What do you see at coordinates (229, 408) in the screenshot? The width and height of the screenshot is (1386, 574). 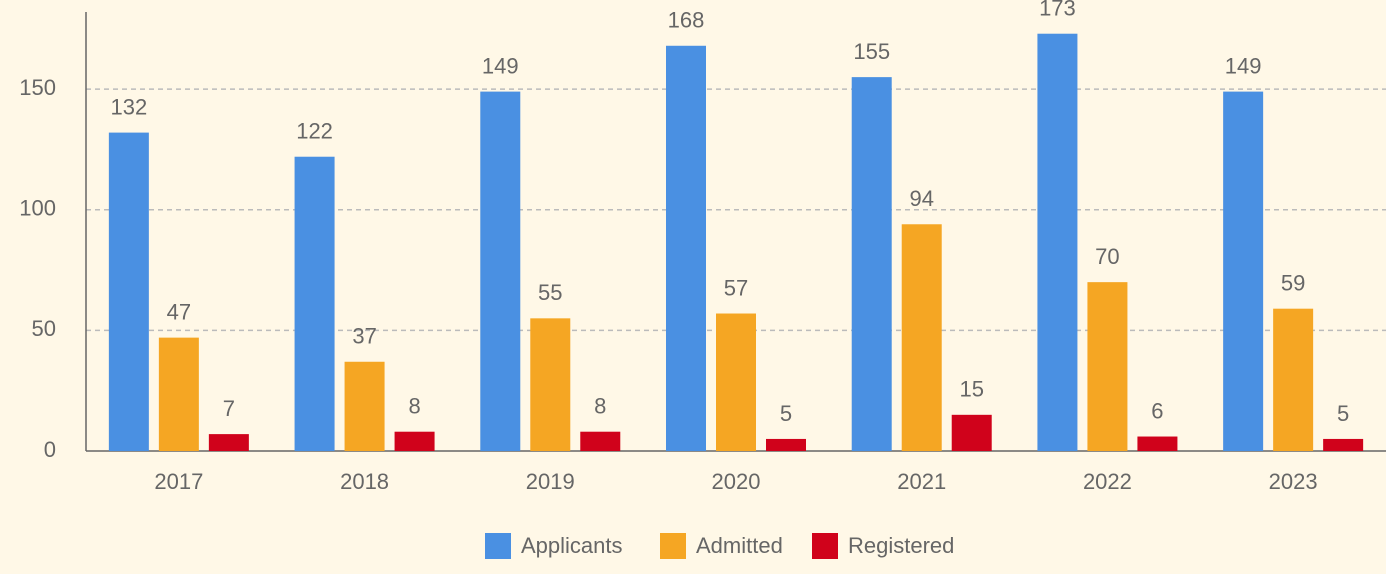 I see `data-label: 7` at bounding box center [229, 408].